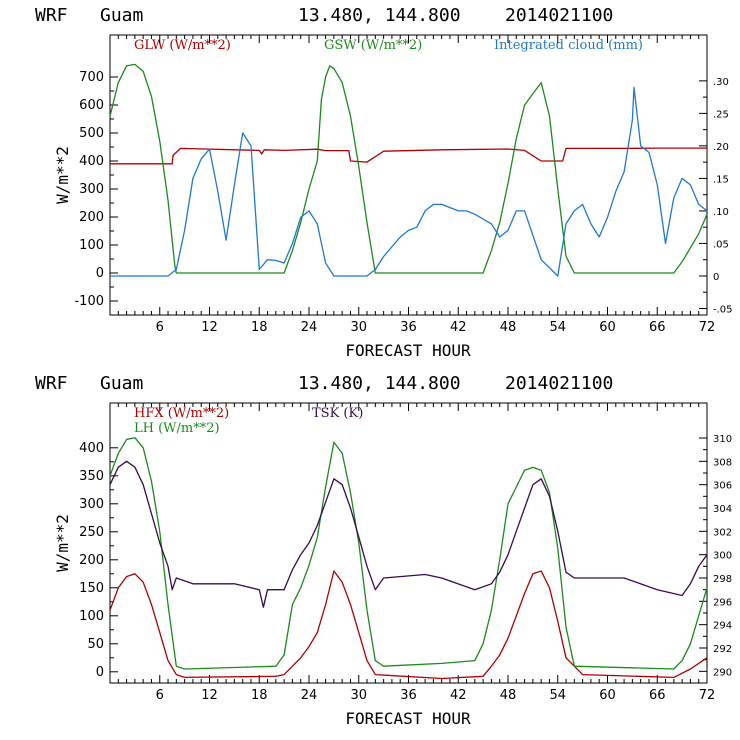 The height and width of the screenshot is (740, 740). Describe the element at coordinates (259, 695) in the screenshot. I see `chart2-x-tick-label: 18` at that location.